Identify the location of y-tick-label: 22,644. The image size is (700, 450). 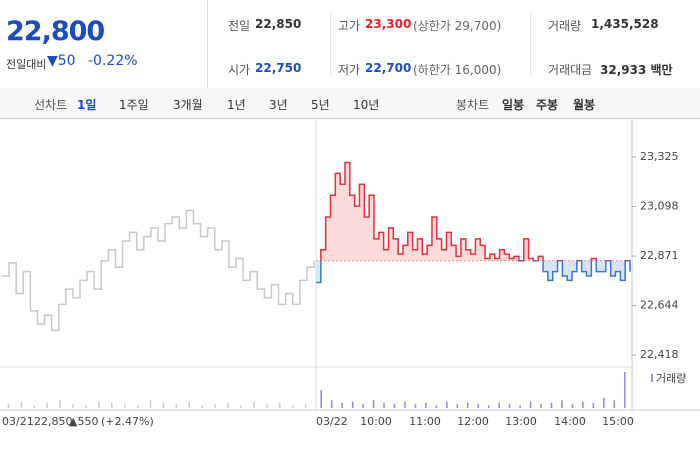
(659, 305).